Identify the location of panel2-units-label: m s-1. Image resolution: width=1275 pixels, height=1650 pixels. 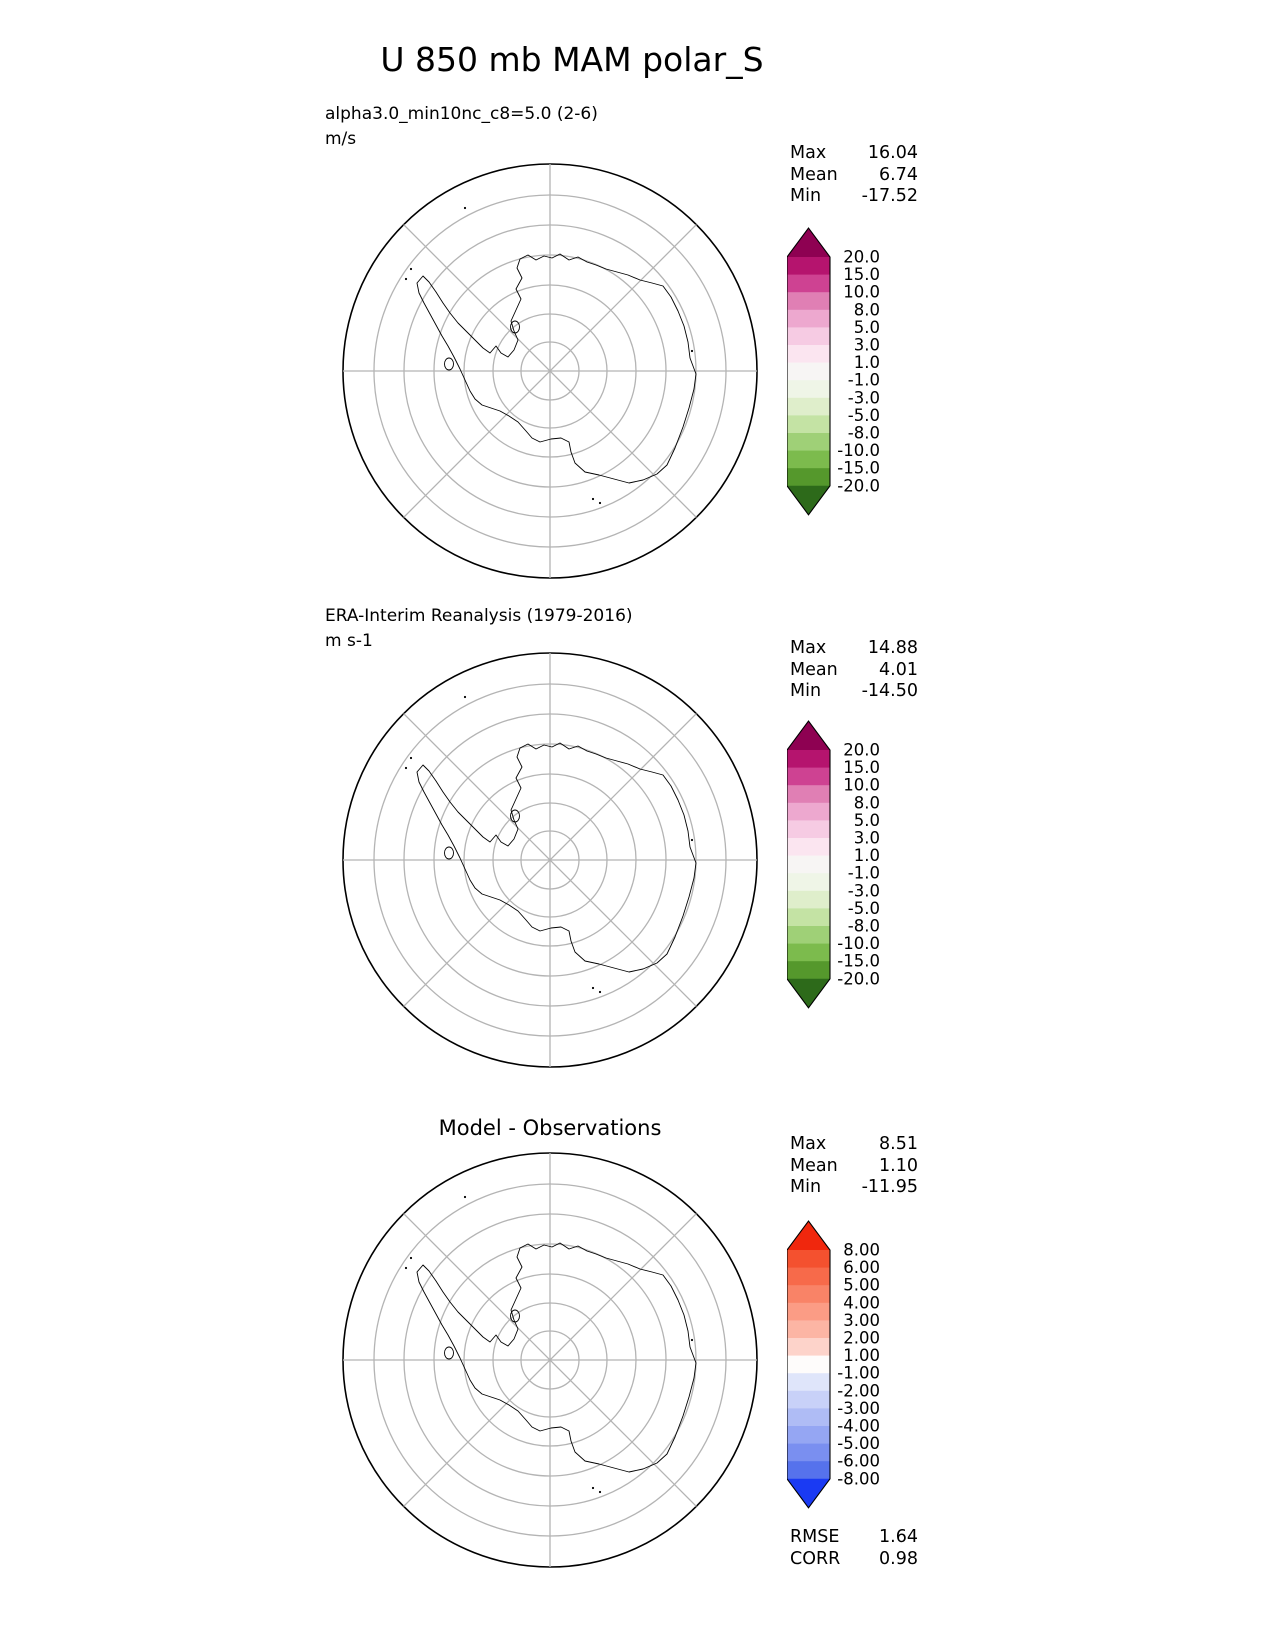
(349, 641).